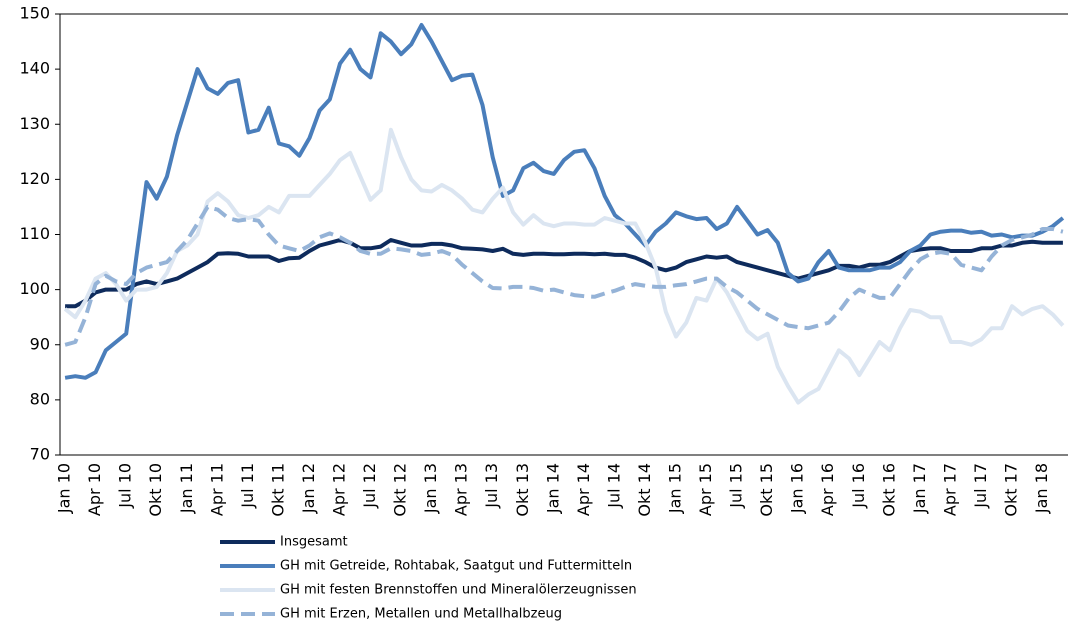 The image size is (1070, 626). Describe the element at coordinates (827, 489) in the screenshot. I see `x-tick-label: Apr 16` at that location.